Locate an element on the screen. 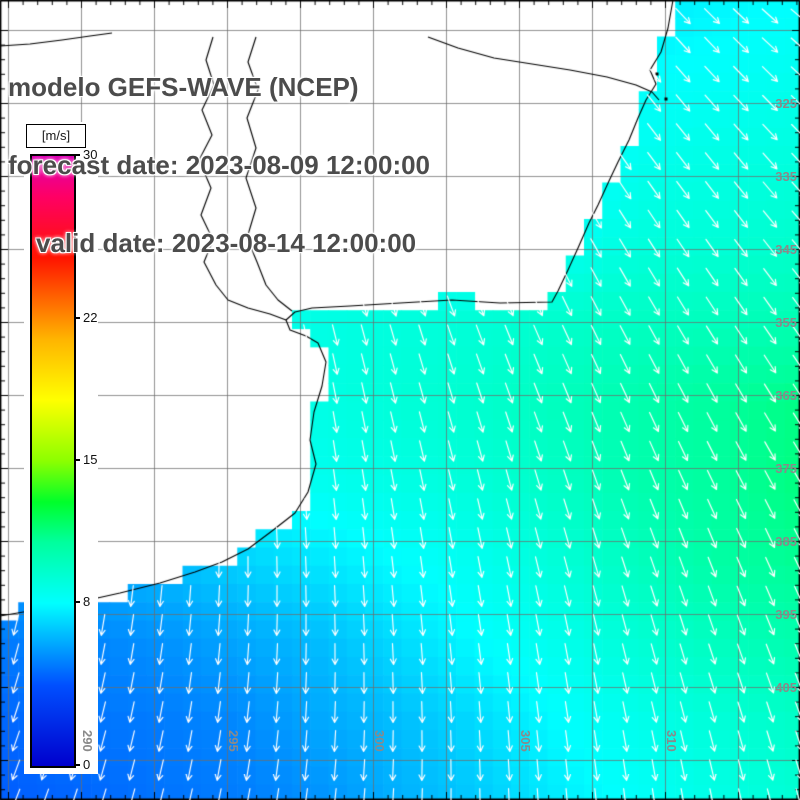  model-title: modelo GEFS-WAVE (NCEP) is located at coordinates (183, 87).